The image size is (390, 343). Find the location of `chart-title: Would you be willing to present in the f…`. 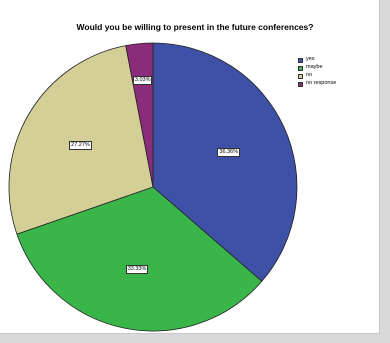

chart-title: Would you be willing to present in the f… is located at coordinates (195, 27).